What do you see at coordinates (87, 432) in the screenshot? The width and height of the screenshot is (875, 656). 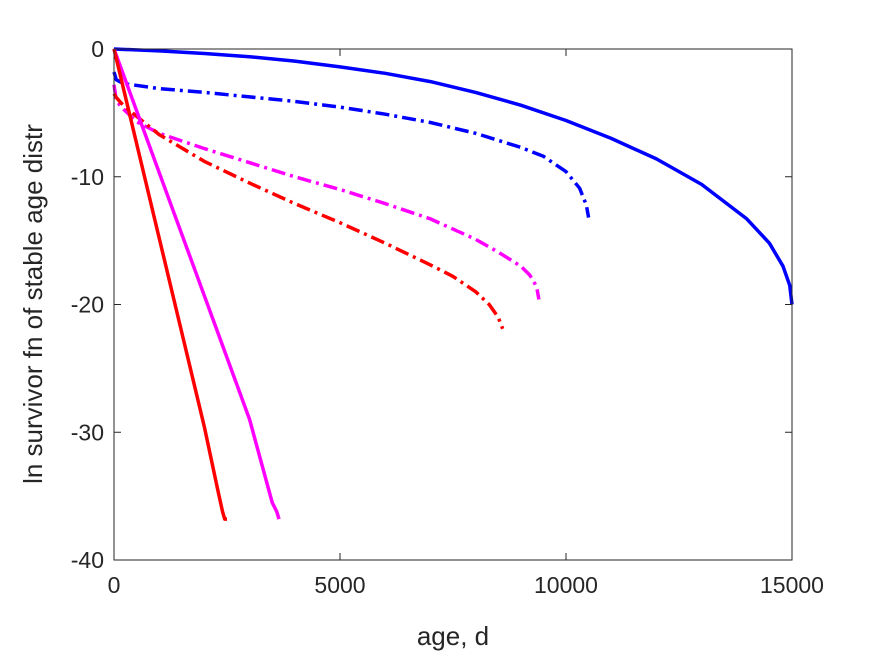 I see `y-tick-label: -30` at bounding box center [87, 432].